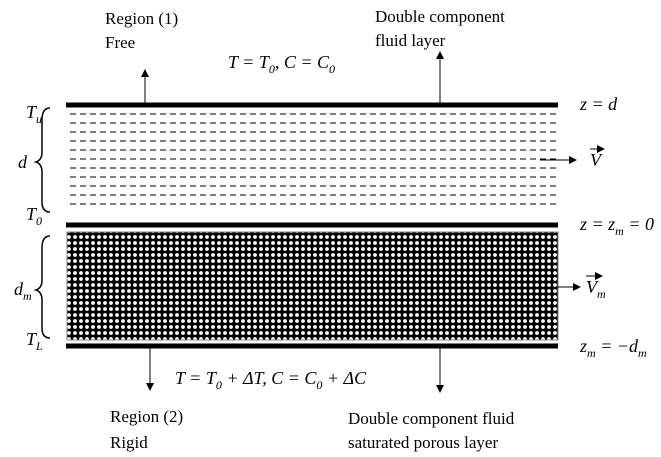  I want to click on condition: T = T0 + ΔT, C = C0 + ΔC, so click(271, 380).